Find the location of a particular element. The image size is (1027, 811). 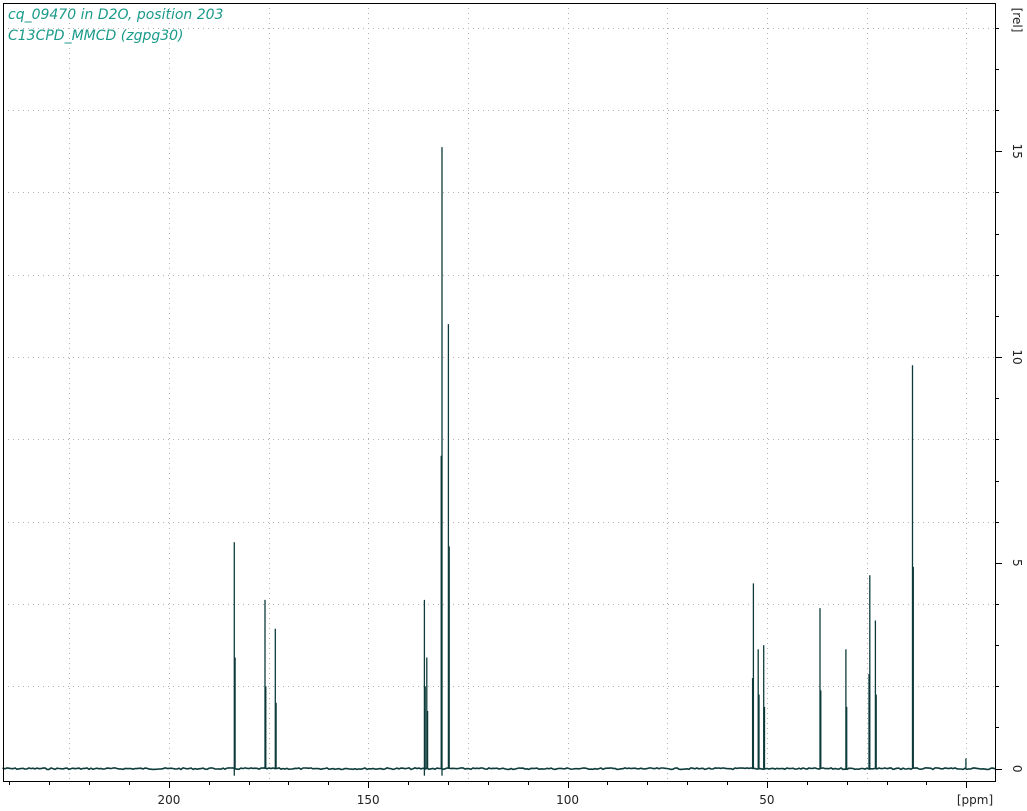

y-tick-label: 15 is located at coordinates (1017, 151).